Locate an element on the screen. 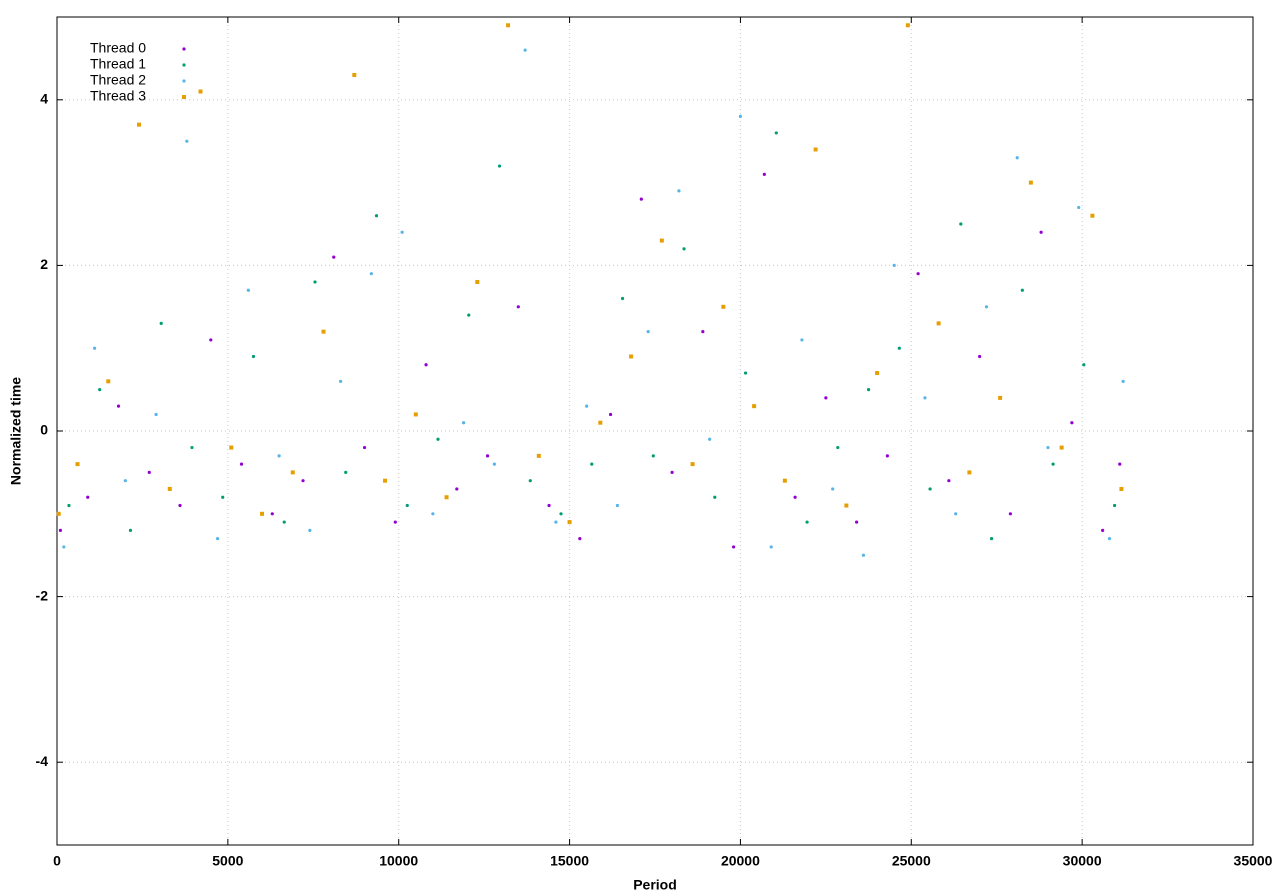  y-tick-label: -2 is located at coordinates (42, 595).